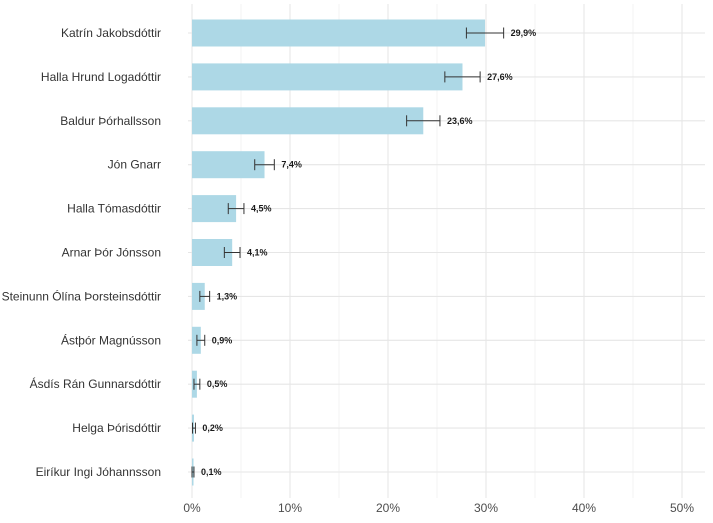 Image resolution: width=713 pixels, height=523 pixels. I want to click on x-axis-ticks: 0% 10% 20% 30% 40% 50%, so click(438, 508).